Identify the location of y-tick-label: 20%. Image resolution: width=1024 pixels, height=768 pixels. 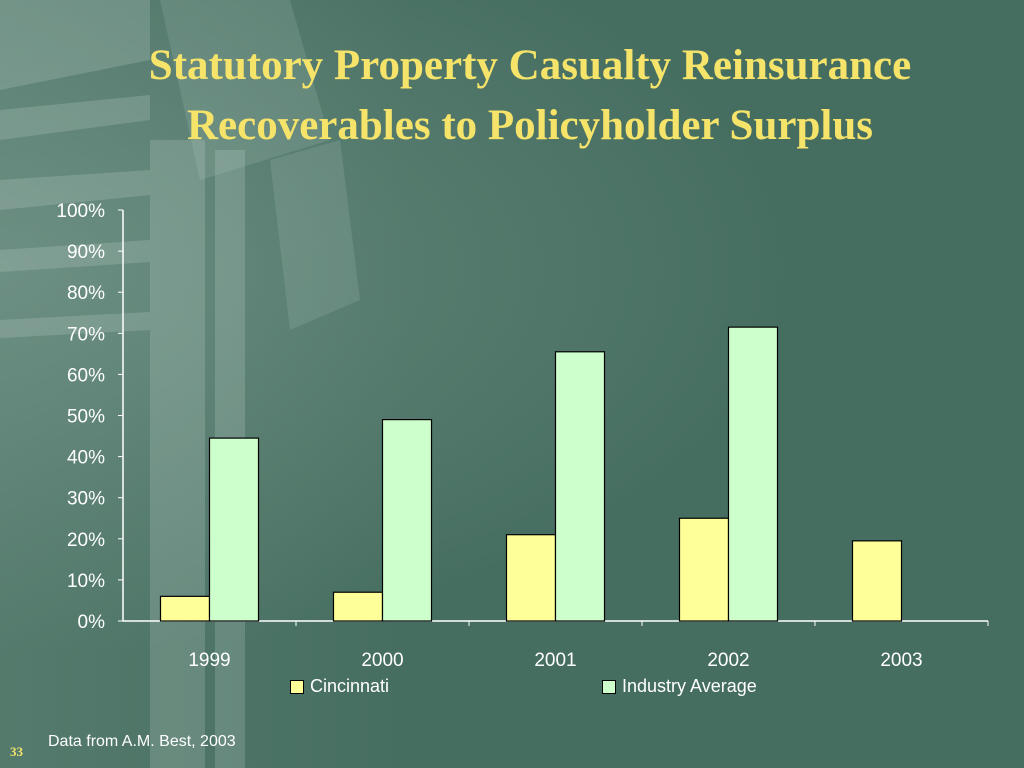
(86, 540).